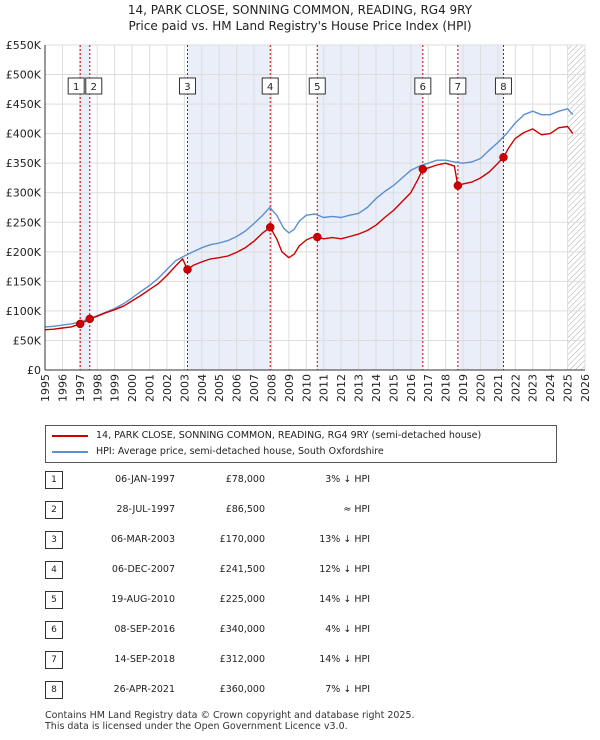 The height and width of the screenshot is (740, 600). Describe the element at coordinates (145, 509) in the screenshot. I see `sale-date: 28-JUL-1997` at that location.